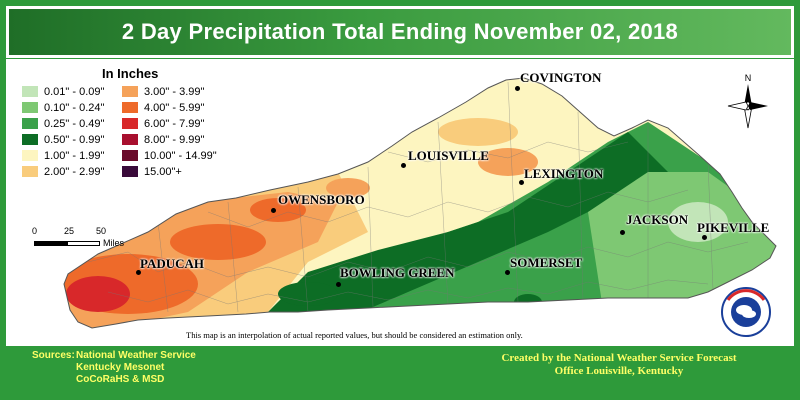  What do you see at coordinates (619, 371) in the screenshot?
I see `credit-line: Office Louisville, Kentucky` at bounding box center [619, 371].